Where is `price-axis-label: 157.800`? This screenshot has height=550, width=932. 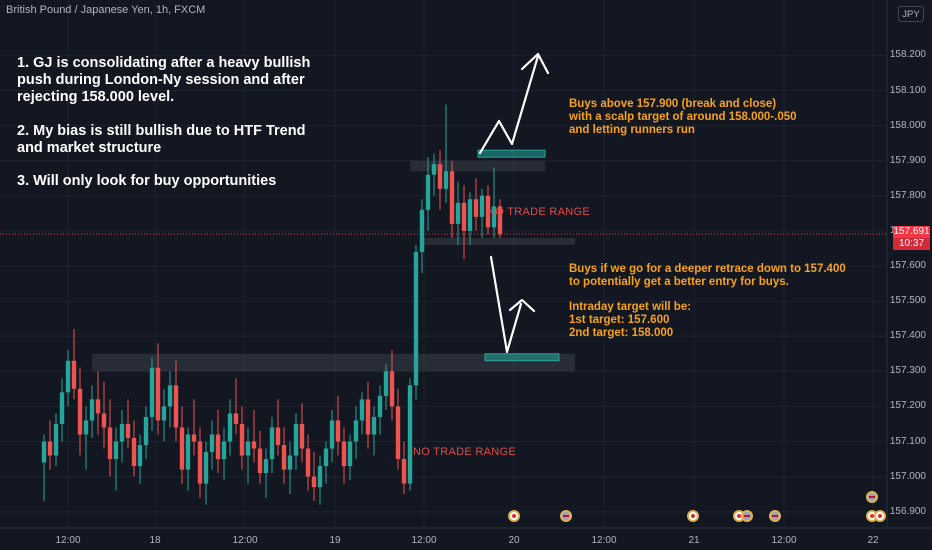 price-axis-label: 157.800 is located at coordinates (907, 195).